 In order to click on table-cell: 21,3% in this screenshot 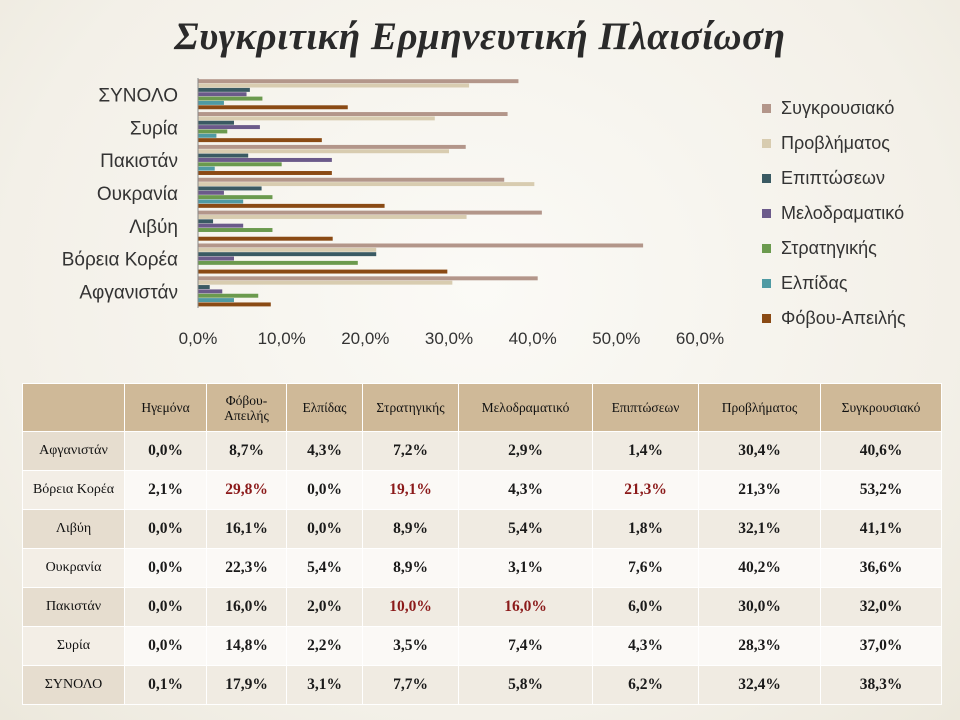, I will do `click(645, 490)`.